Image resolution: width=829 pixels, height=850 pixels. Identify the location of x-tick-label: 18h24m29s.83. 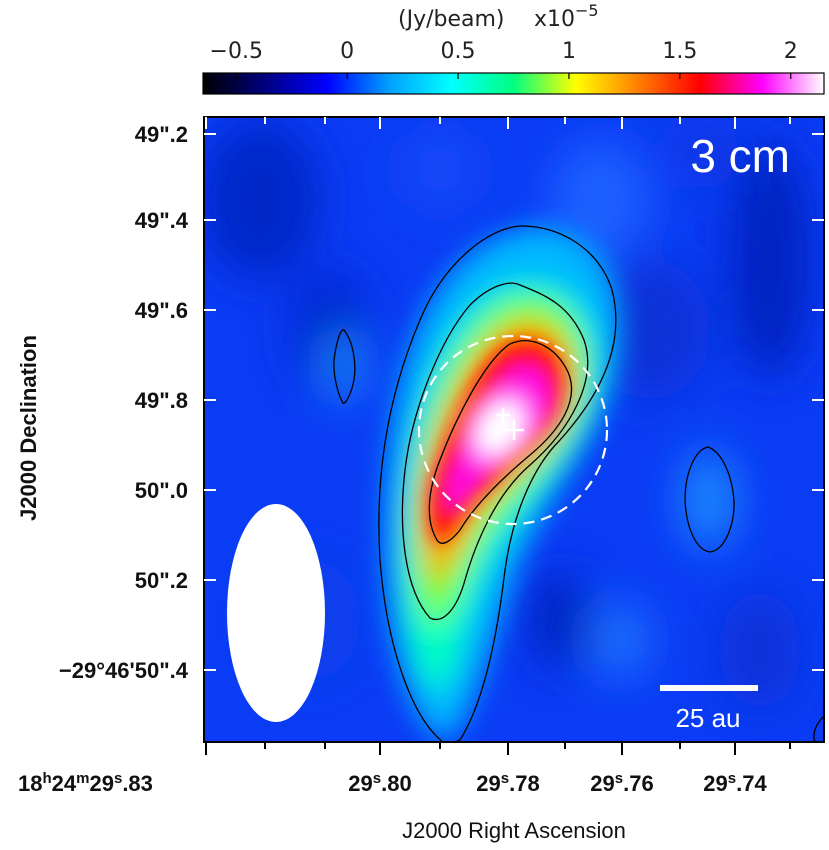
(85, 783).